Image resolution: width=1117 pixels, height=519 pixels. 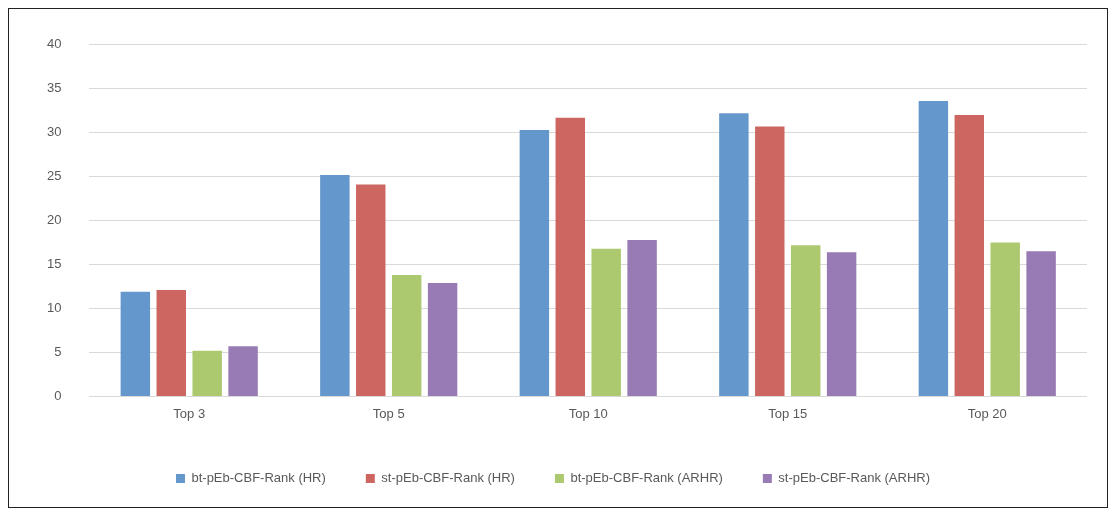 I want to click on y-tick-label: 10, so click(x=54, y=308).